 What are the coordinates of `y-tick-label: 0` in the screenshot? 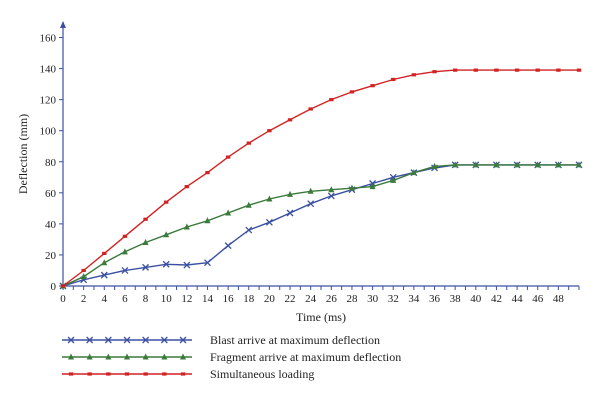 It's located at (54, 287).